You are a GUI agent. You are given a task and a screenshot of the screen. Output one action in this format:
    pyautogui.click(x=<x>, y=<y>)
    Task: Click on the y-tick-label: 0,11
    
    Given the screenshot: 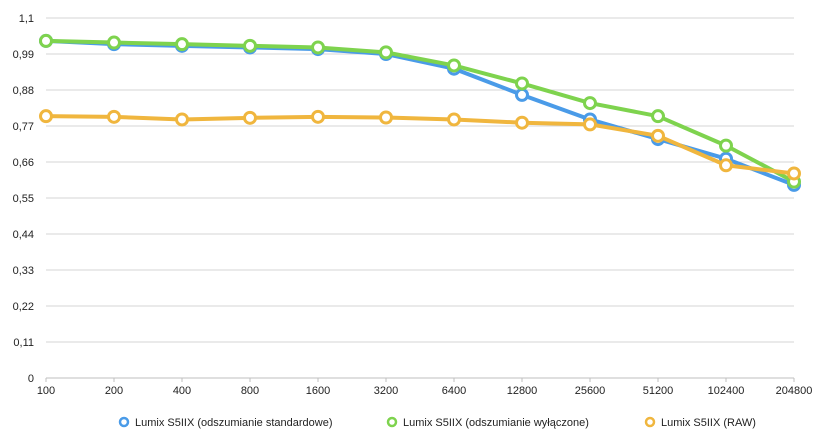 What is the action you would take?
    pyautogui.click(x=23, y=343)
    